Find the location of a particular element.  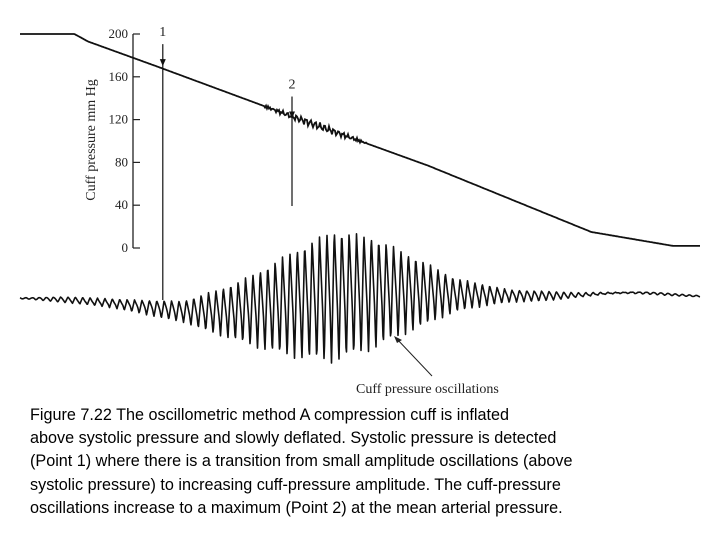

y-tick-label: 160 is located at coordinates (119, 76).